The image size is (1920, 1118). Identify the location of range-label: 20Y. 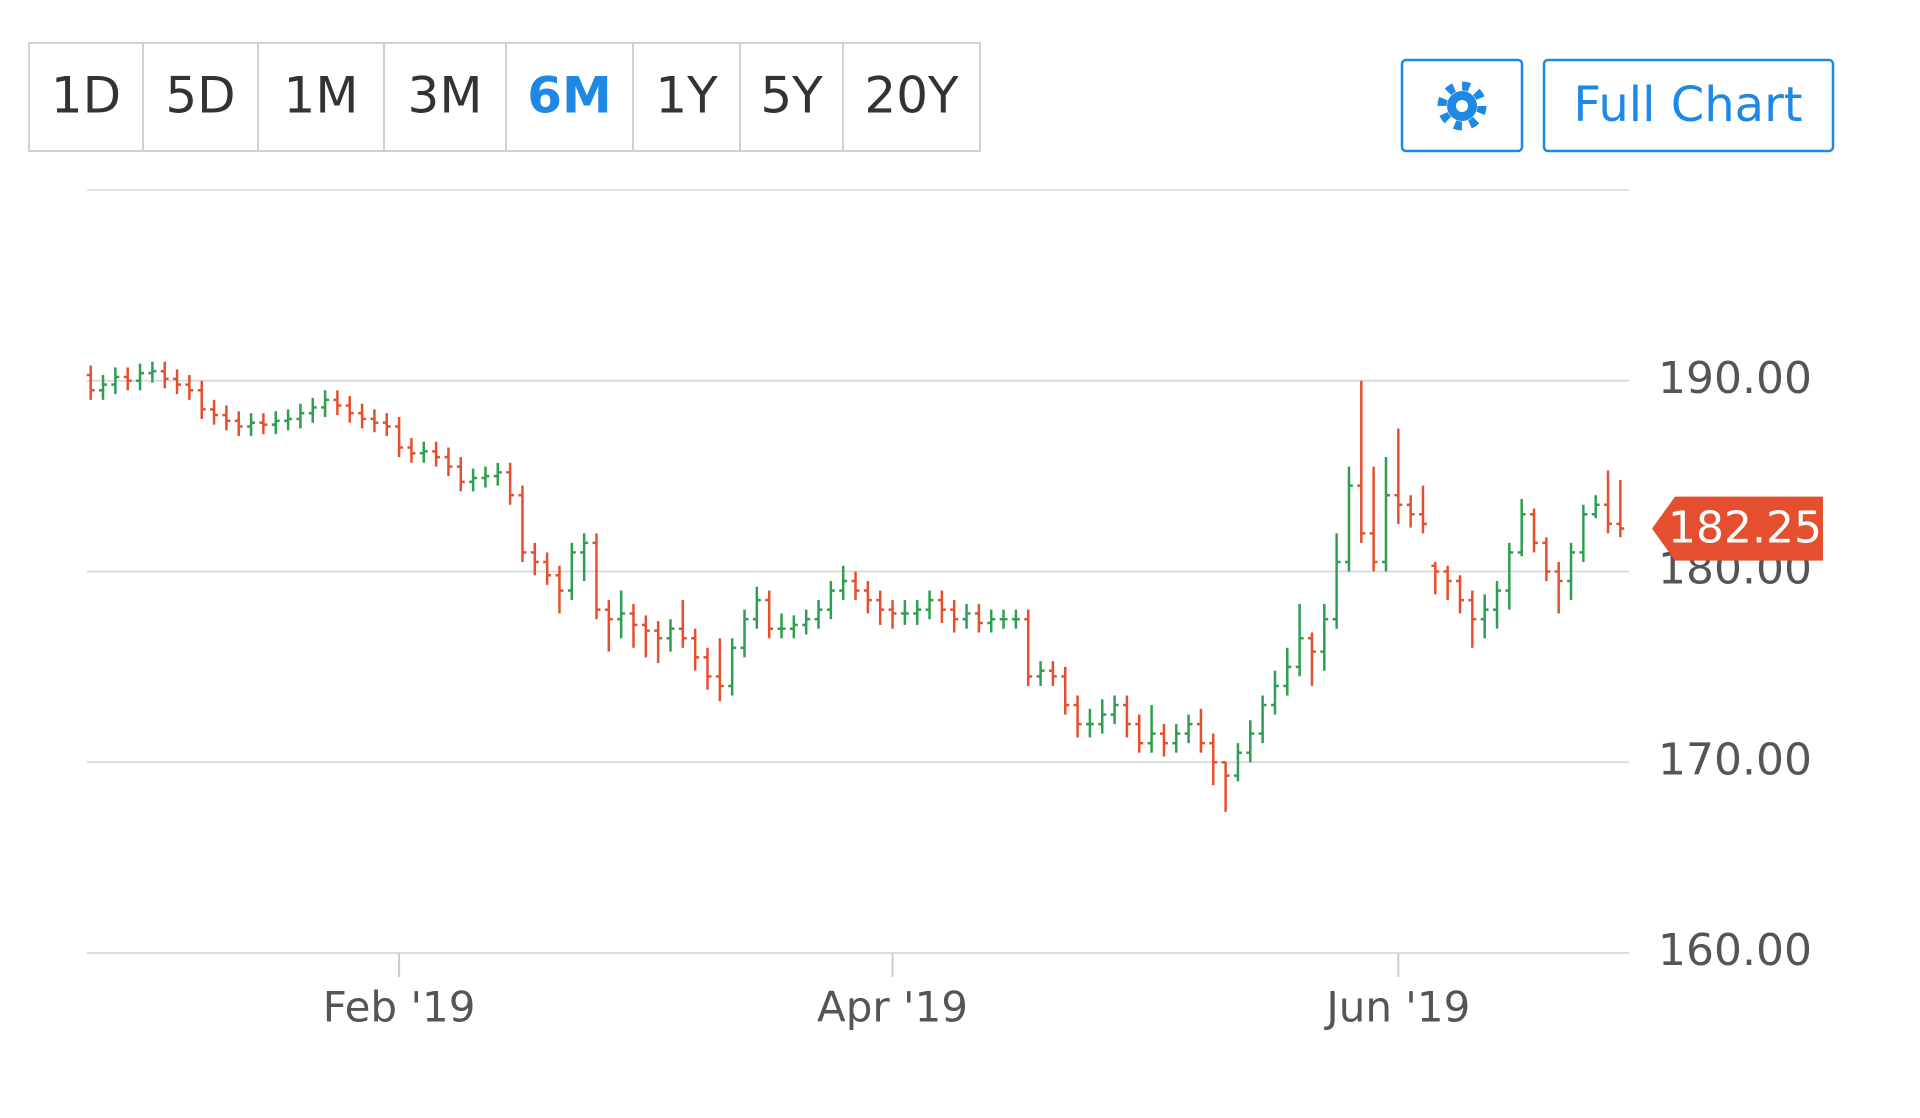
(911, 96).